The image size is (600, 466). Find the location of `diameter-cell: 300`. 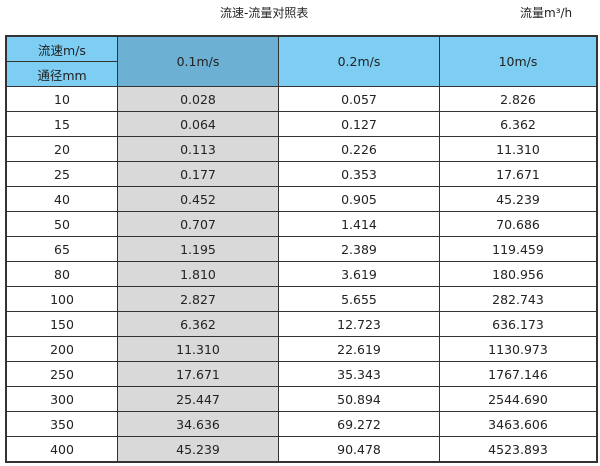

diameter-cell: 300 is located at coordinates (61, 399).